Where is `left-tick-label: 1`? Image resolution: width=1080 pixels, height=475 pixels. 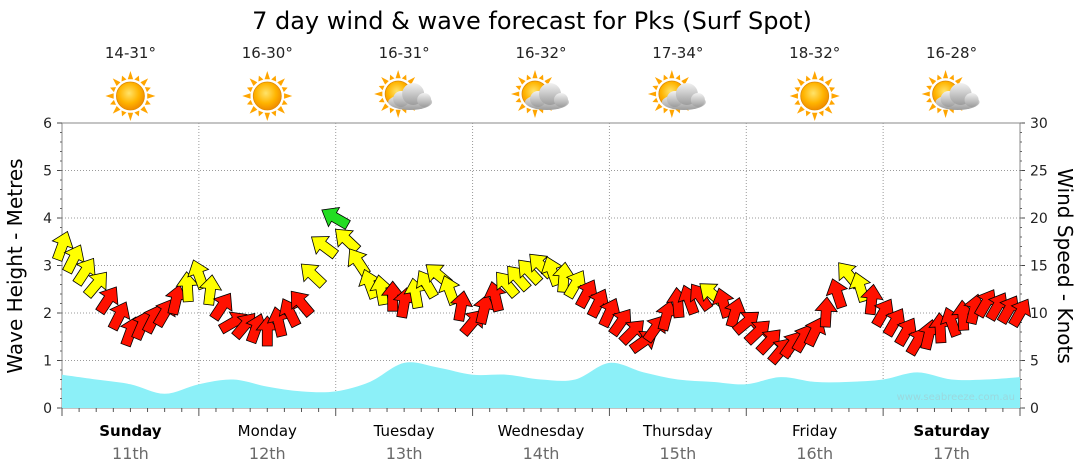
left-tick-label: 1 is located at coordinates (47, 362).